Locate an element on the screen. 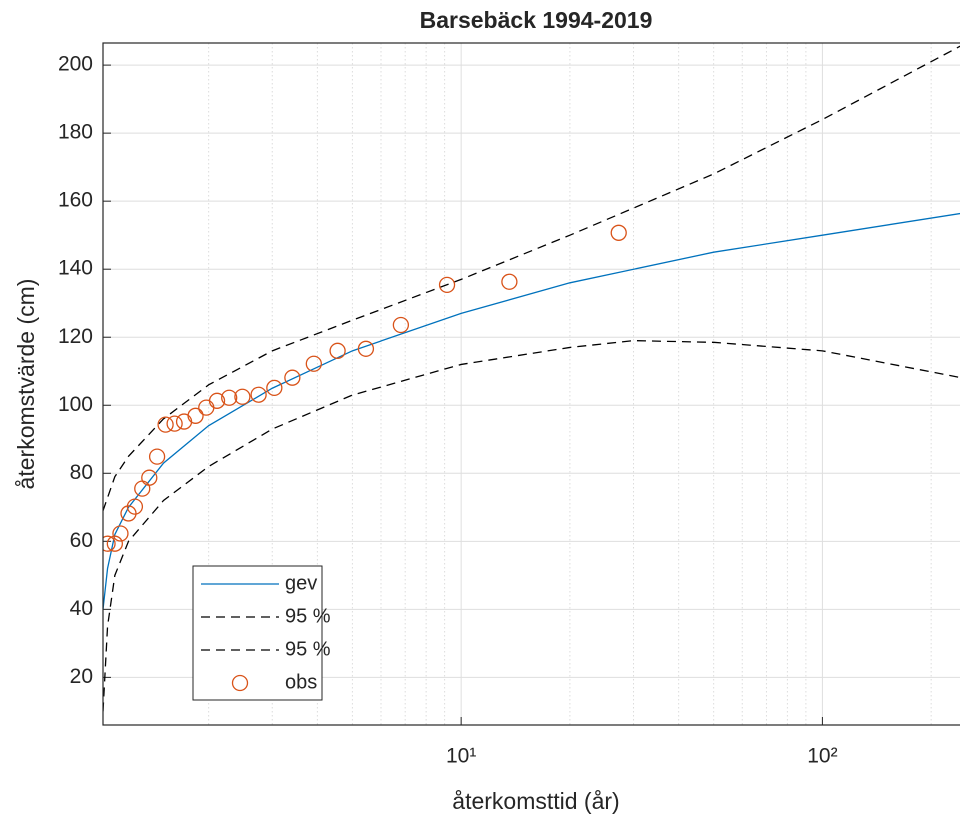 The image size is (960, 818). y-tick-label: 140 is located at coordinates (75, 268).